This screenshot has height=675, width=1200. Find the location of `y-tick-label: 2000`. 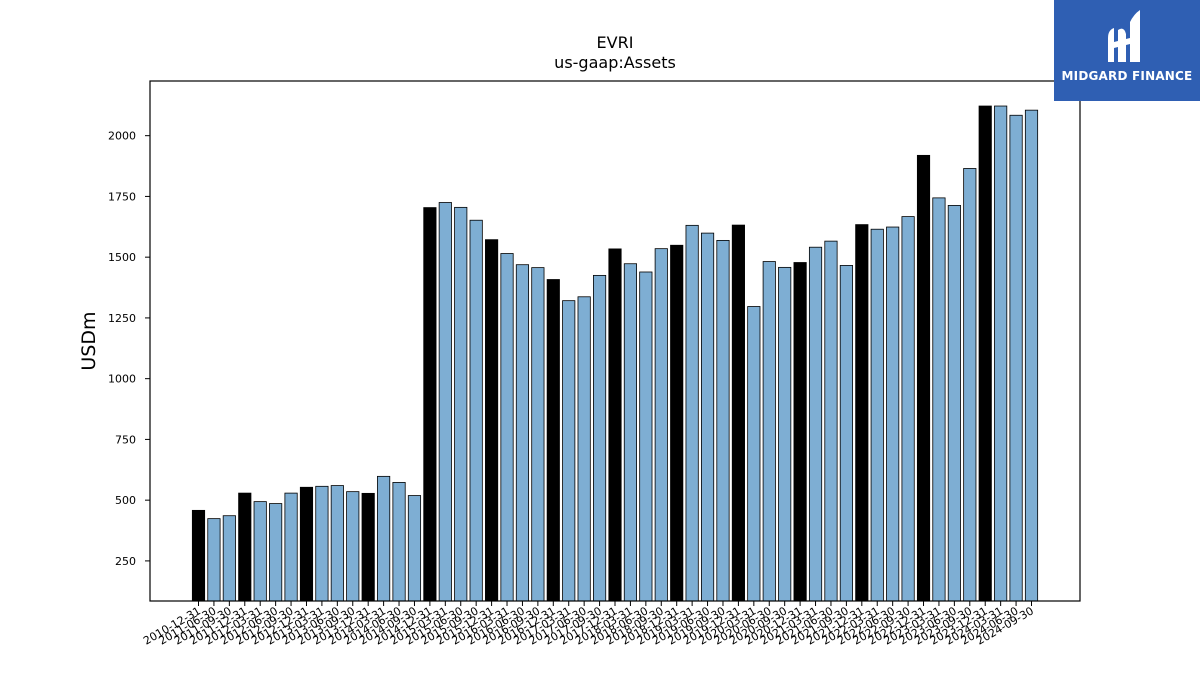

y-tick-label: 2000 is located at coordinates (122, 136).